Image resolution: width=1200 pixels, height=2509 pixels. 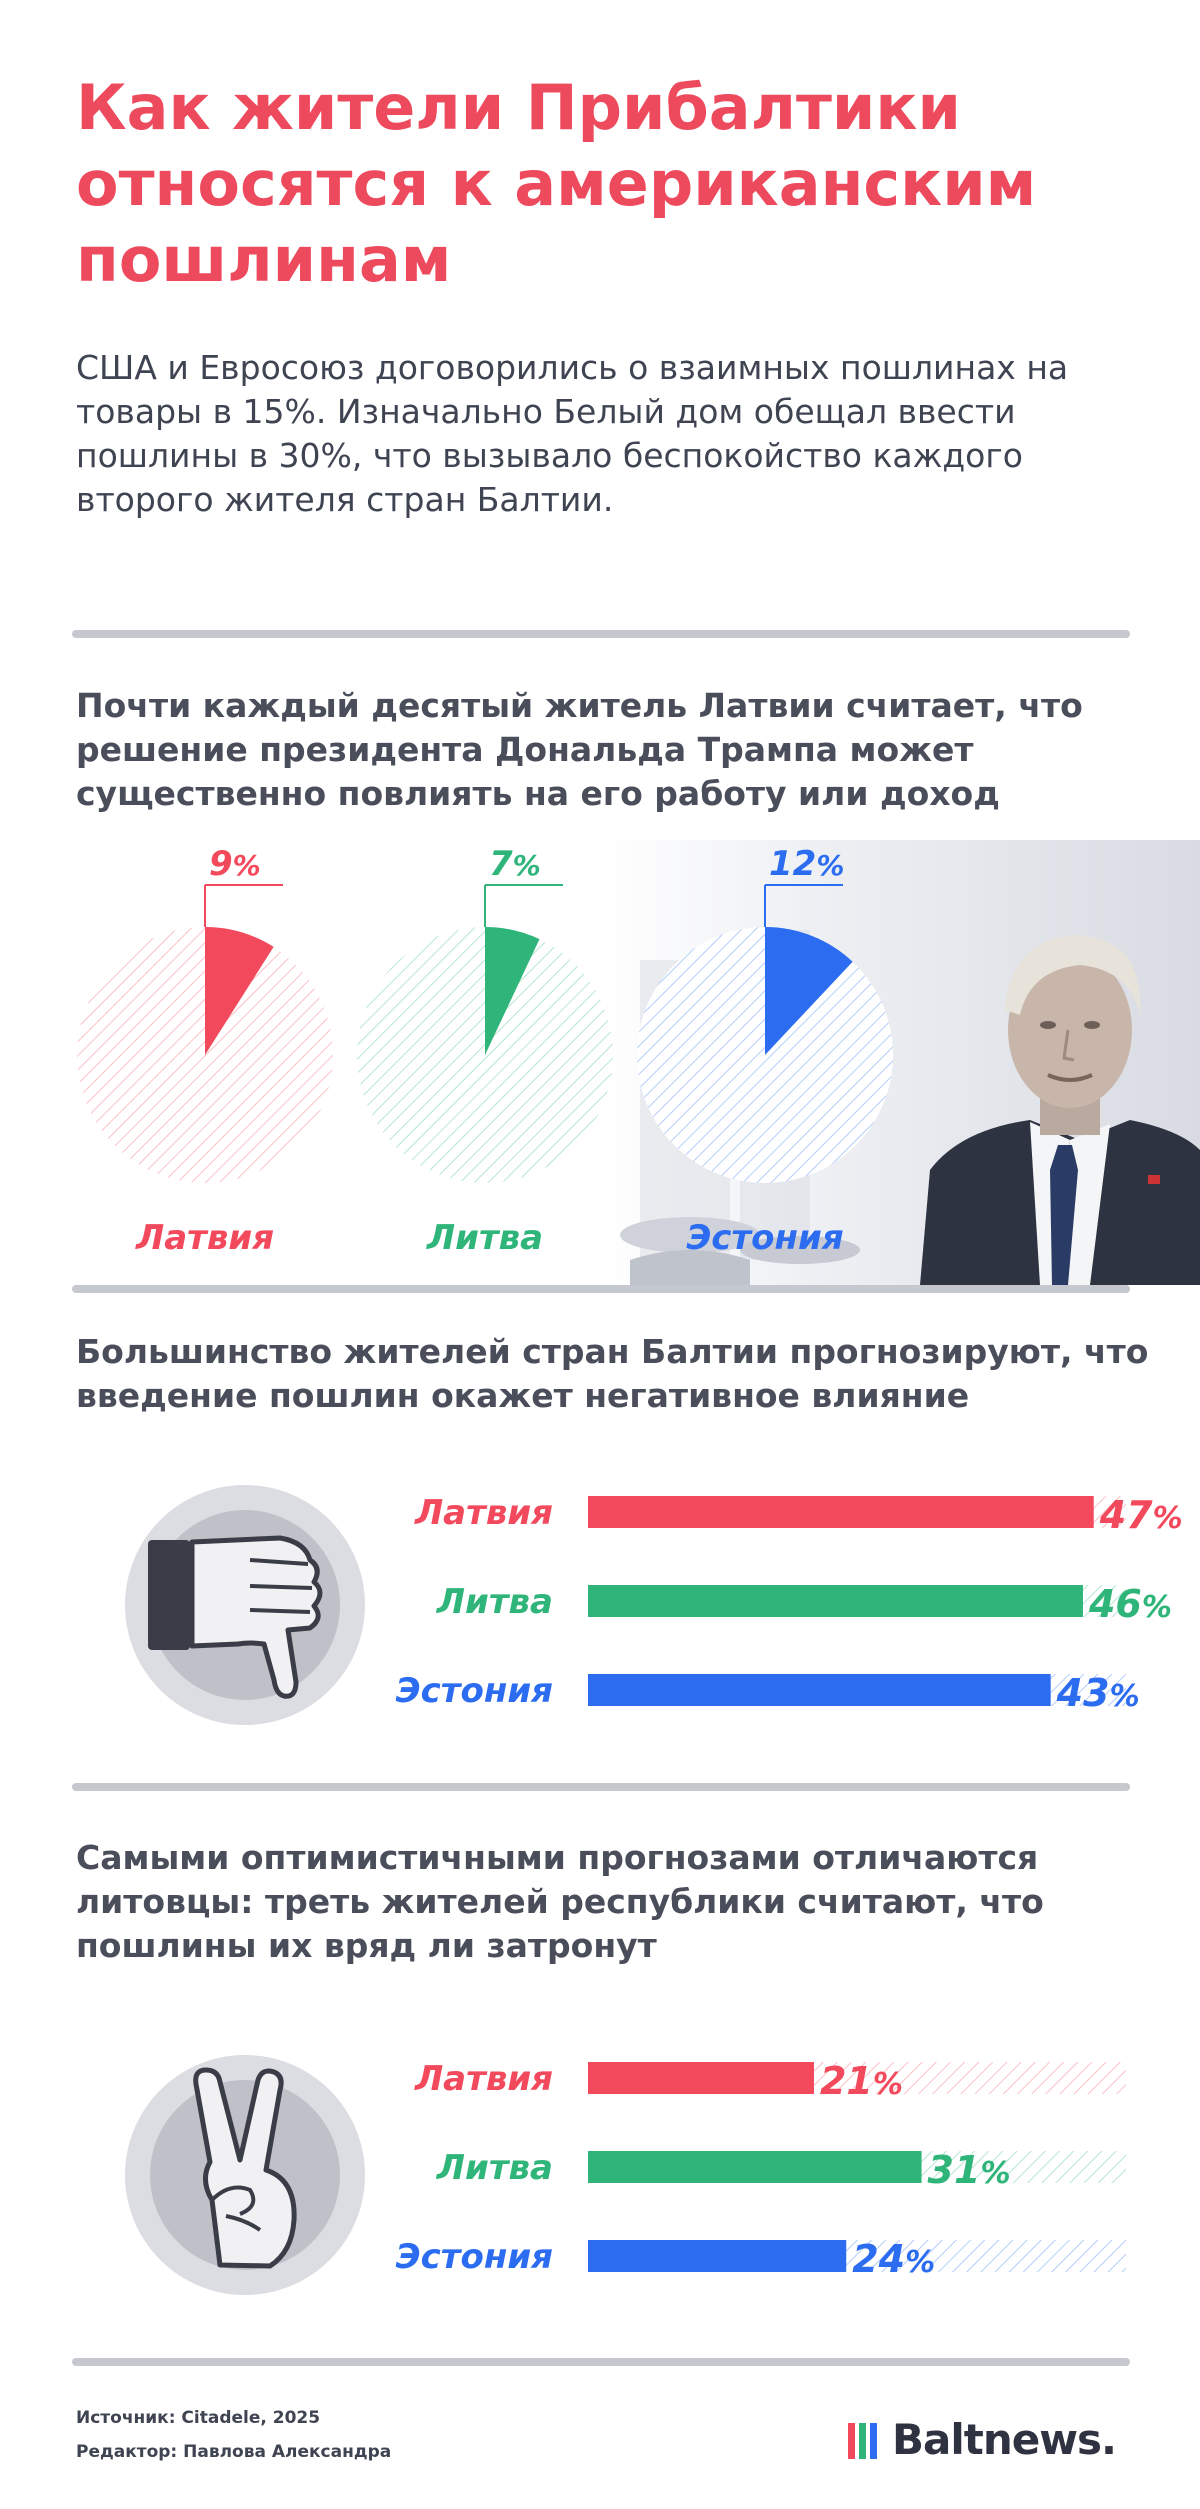 What do you see at coordinates (204, 1238) in the screenshot?
I see `pie-category-label: Латвия` at bounding box center [204, 1238].